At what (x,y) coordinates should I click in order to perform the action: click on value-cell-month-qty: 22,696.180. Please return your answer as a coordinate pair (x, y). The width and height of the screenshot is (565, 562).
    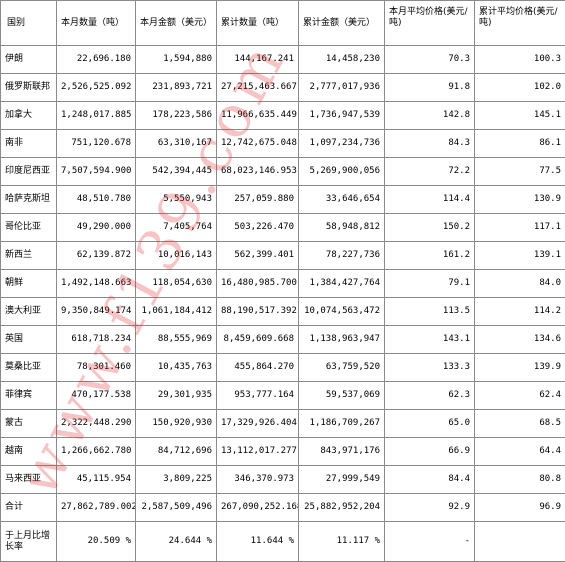
    Looking at the image, I should click on (96, 60).